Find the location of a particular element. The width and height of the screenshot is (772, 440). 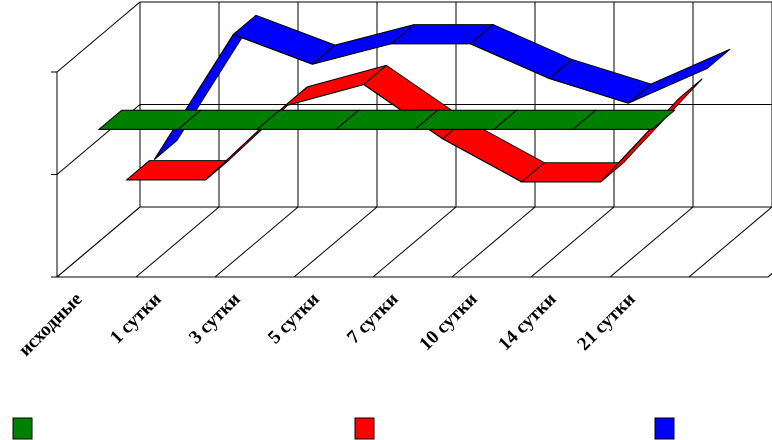

x-tick-label: 21 сутки is located at coordinates (606, 322).